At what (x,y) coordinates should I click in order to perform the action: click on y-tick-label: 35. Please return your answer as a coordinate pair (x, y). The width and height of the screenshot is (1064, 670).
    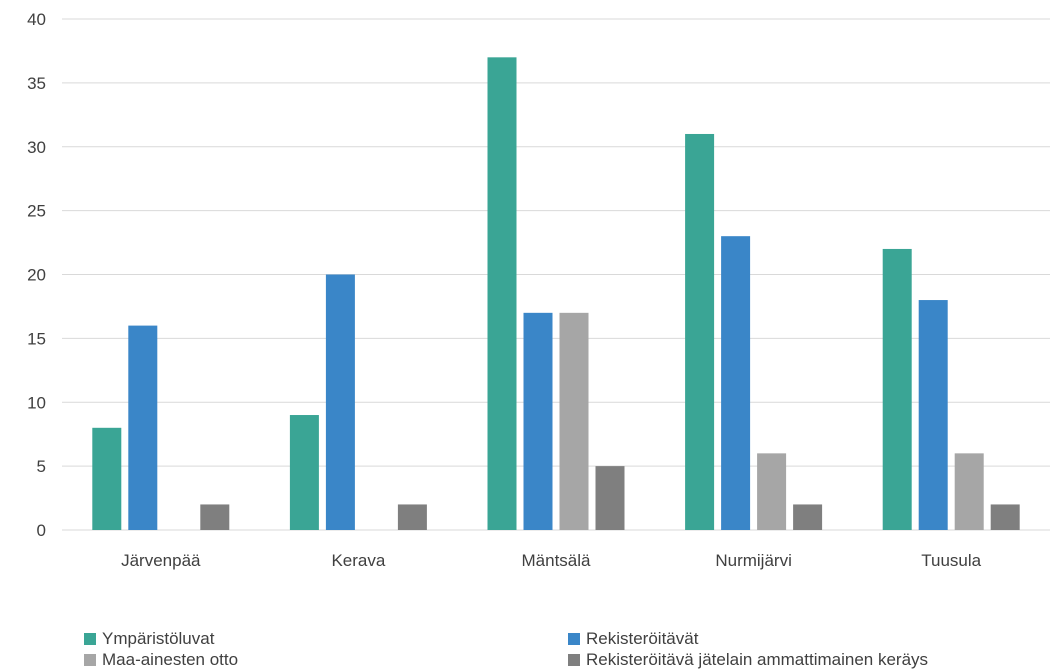
    Looking at the image, I should click on (36, 83).